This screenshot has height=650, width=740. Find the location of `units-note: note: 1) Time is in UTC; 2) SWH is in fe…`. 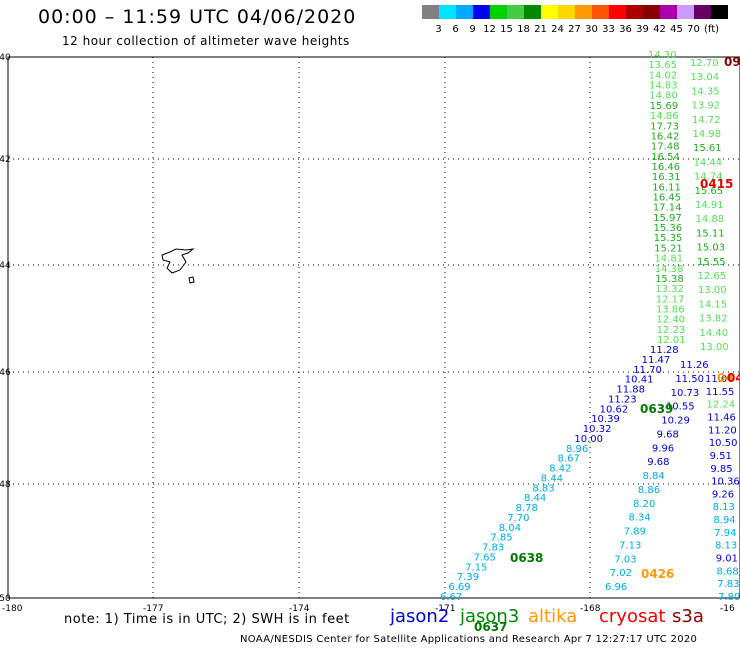

units-note: note: 1) Time is in UTC; 2) SWH is in fe… is located at coordinates (207, 619).